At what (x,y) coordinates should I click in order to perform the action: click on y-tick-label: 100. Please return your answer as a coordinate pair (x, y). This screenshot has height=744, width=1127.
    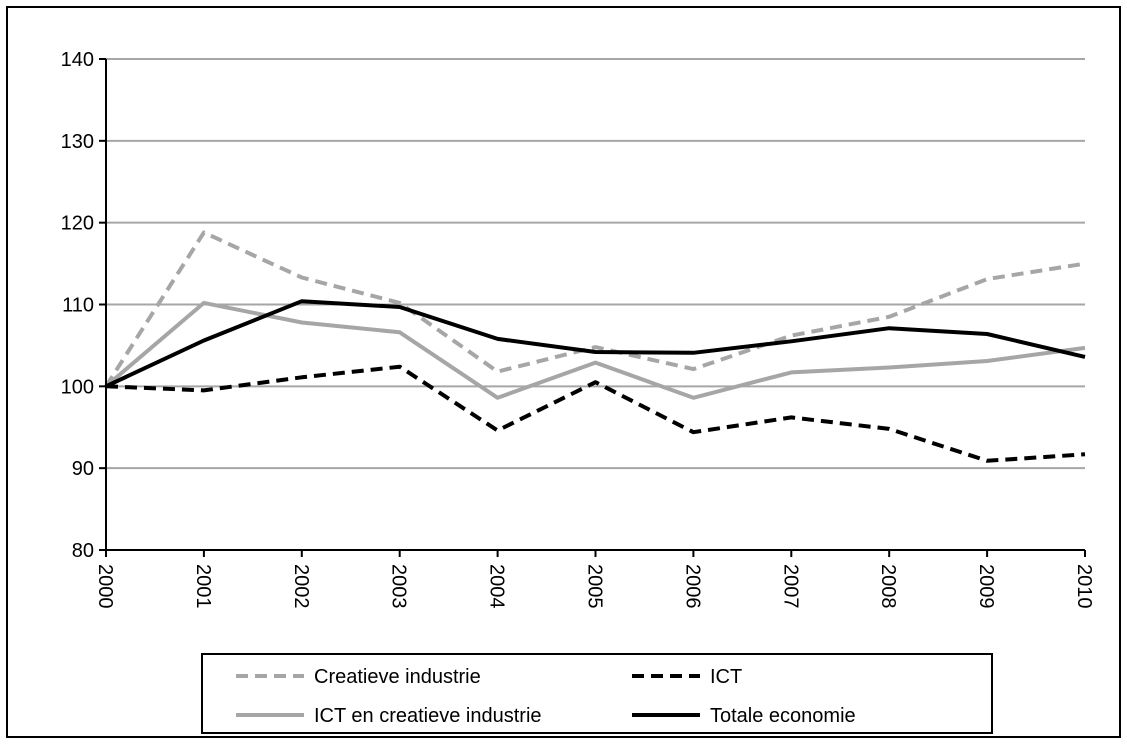
    Looking at the image, I should click on (77, 387).